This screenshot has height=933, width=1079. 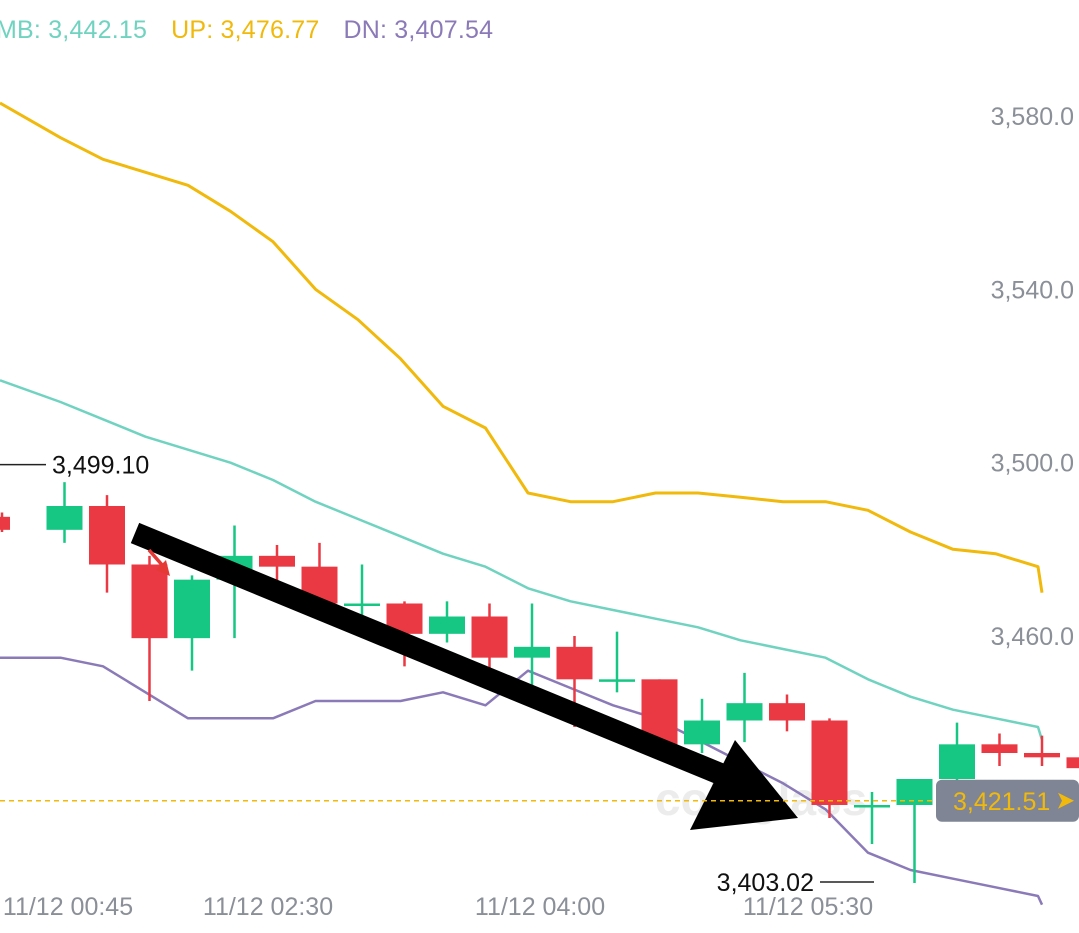 I want to click on current-price-label: 3,421.51, so click(x=1001, y=802).